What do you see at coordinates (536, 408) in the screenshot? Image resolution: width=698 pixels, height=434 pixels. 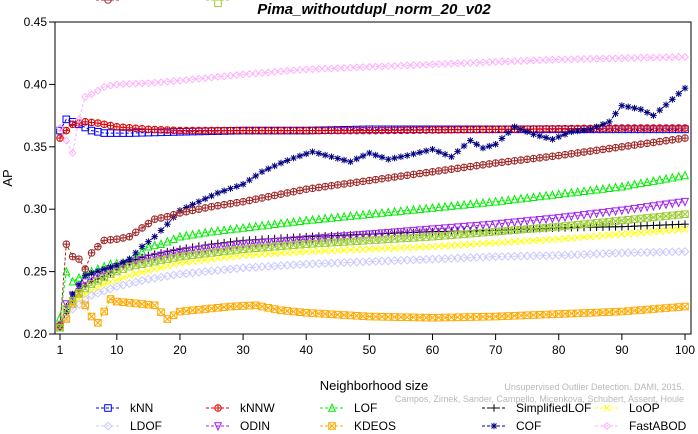 I see `legend-item-simplifiedlof: SimplifiedLOF` at bounding box center [536, 408].